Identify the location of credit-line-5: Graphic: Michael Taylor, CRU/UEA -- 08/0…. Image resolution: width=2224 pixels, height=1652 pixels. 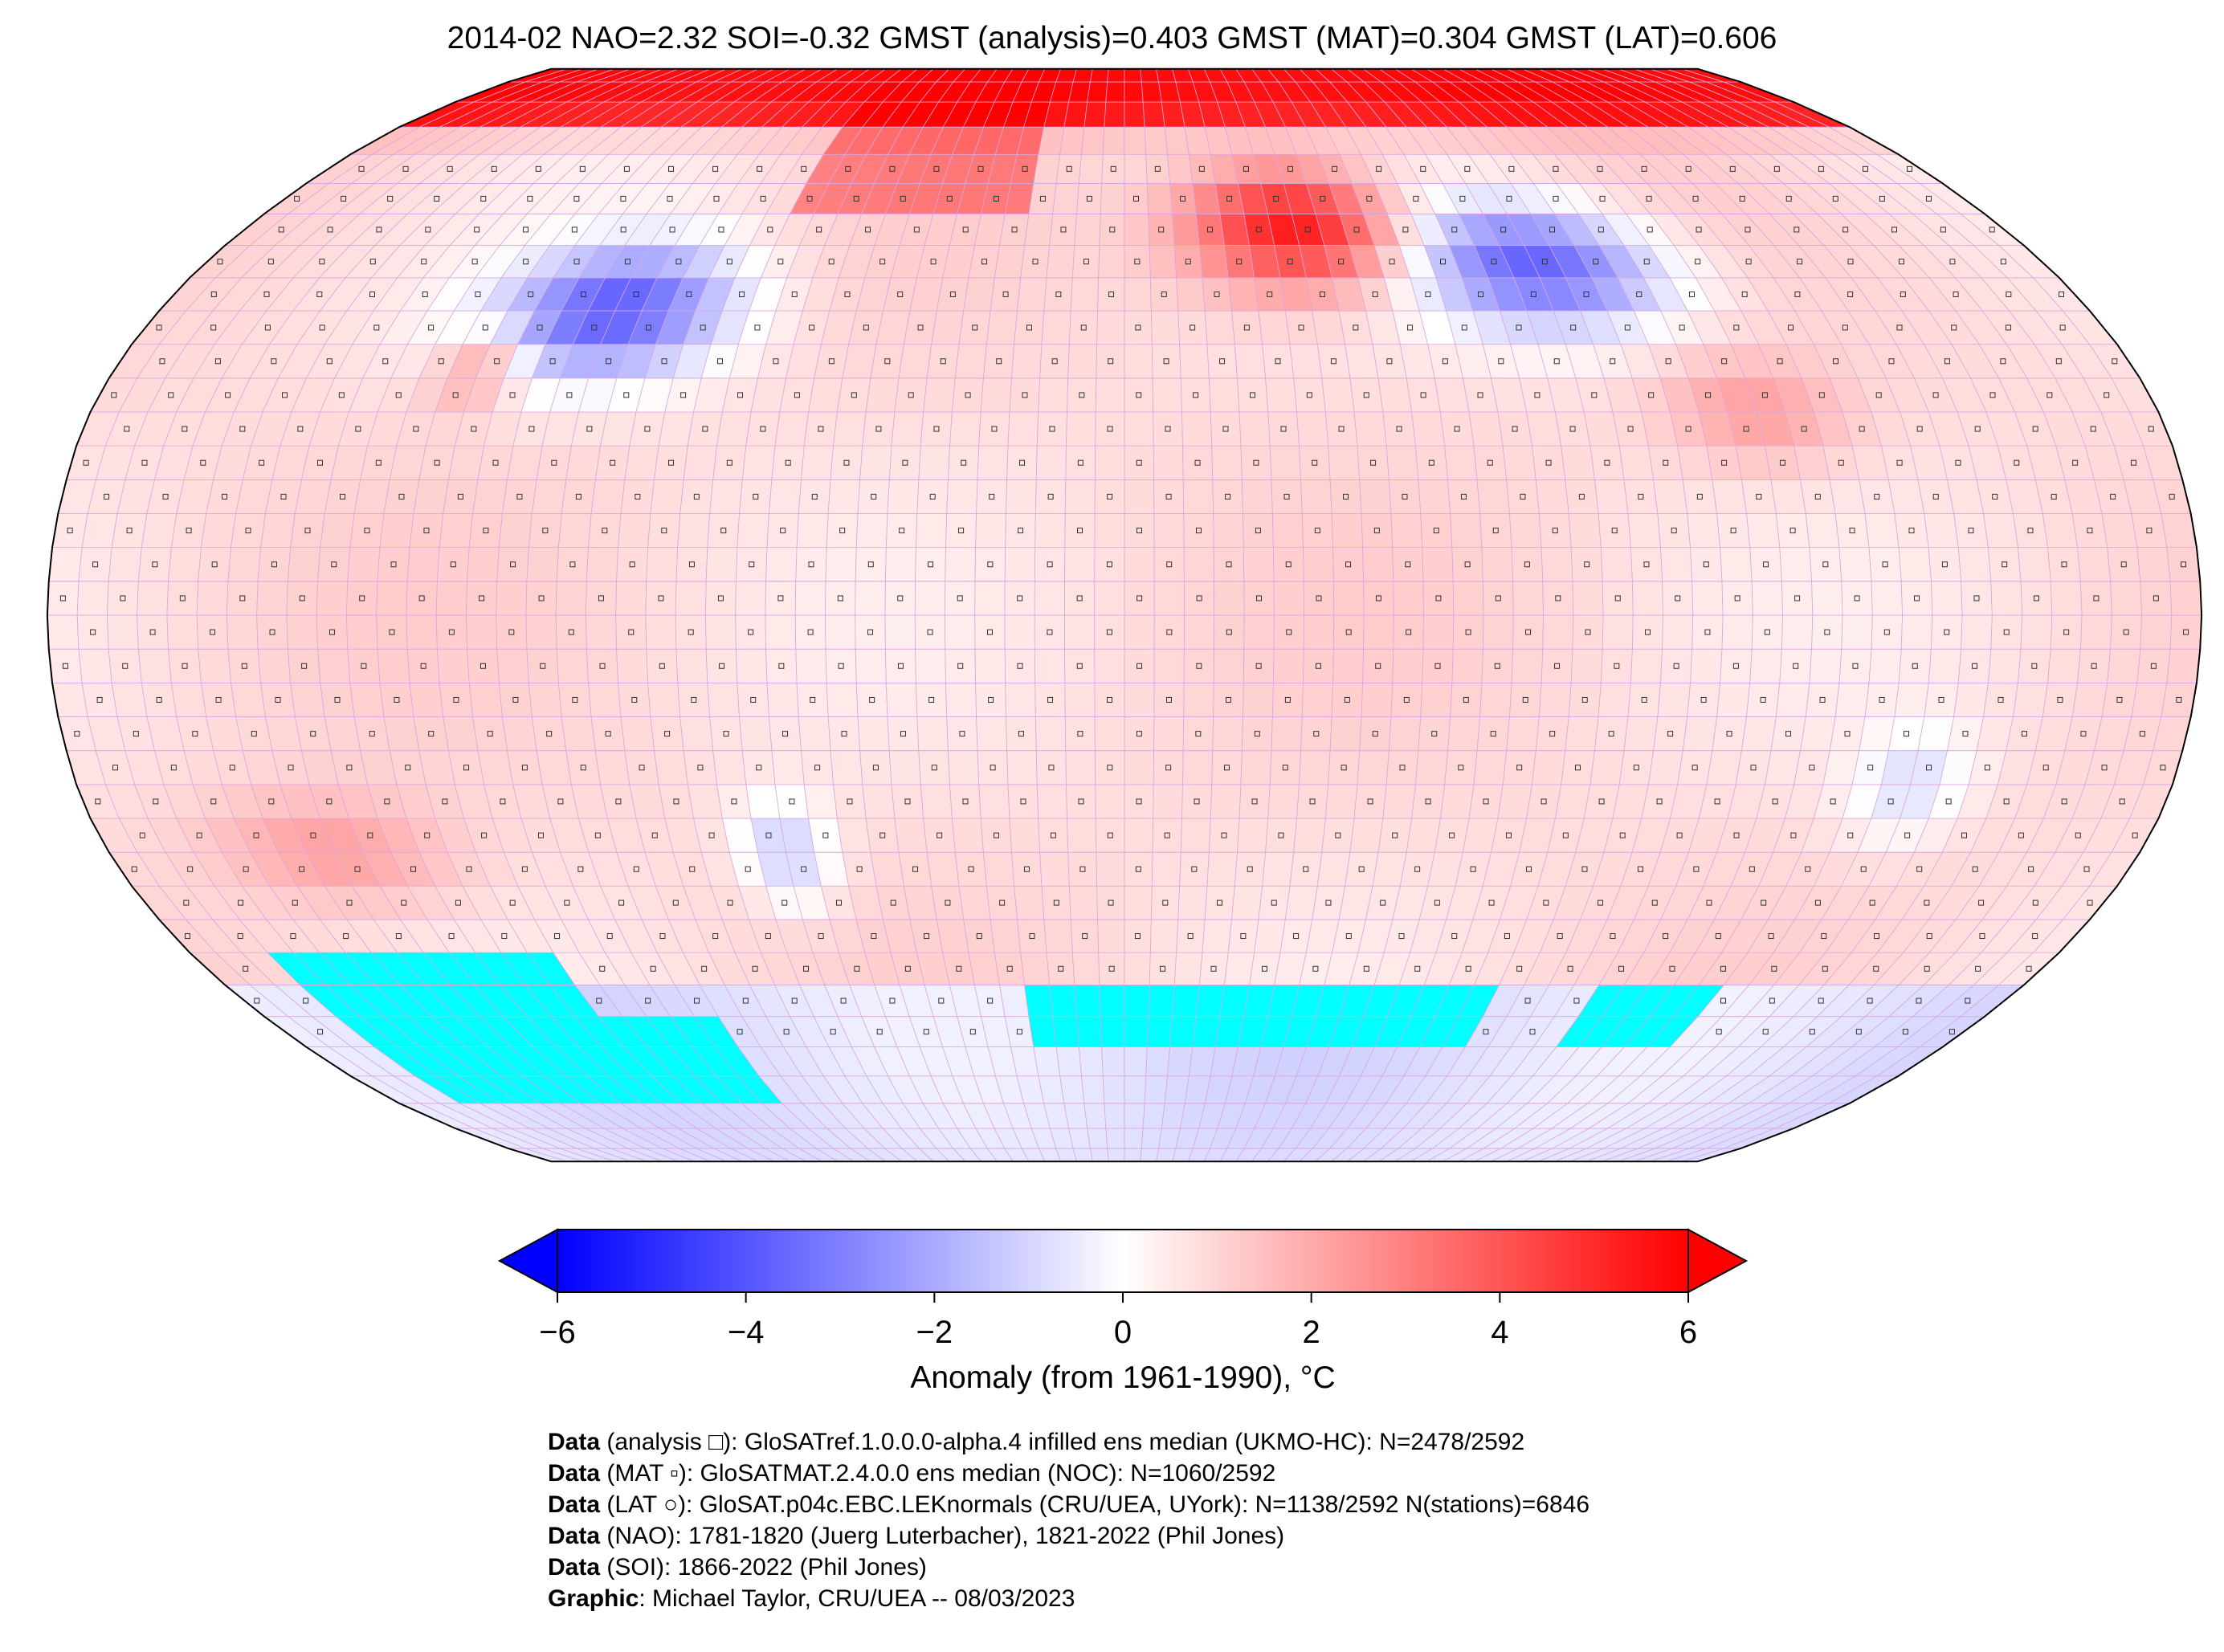
(811, 1598).